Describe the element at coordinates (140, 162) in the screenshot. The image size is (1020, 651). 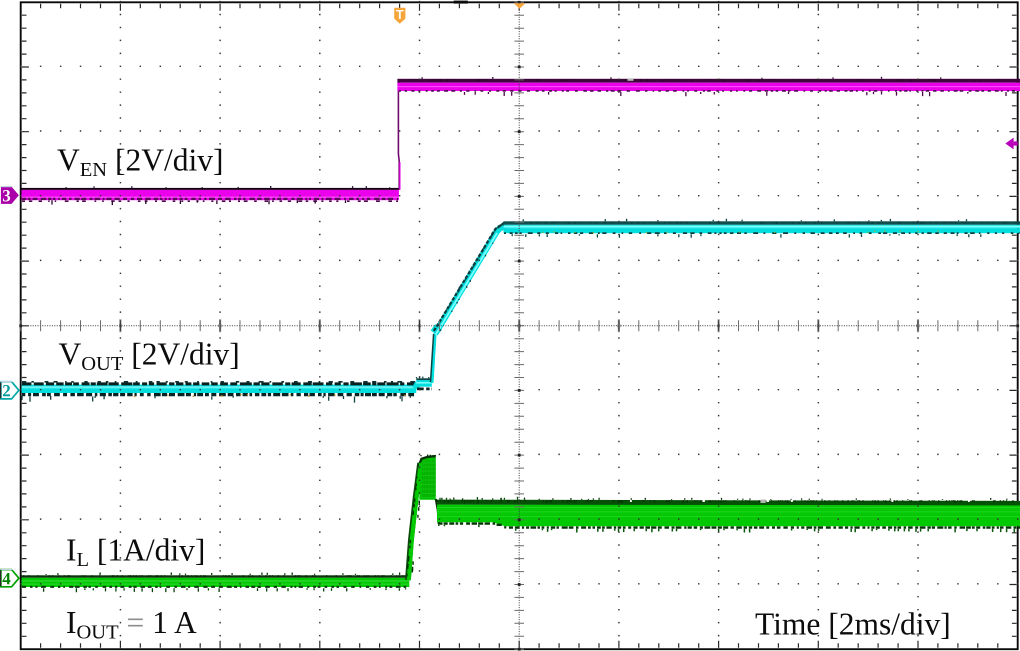
I see `svg-text: VEN [2V/div]` at that location.